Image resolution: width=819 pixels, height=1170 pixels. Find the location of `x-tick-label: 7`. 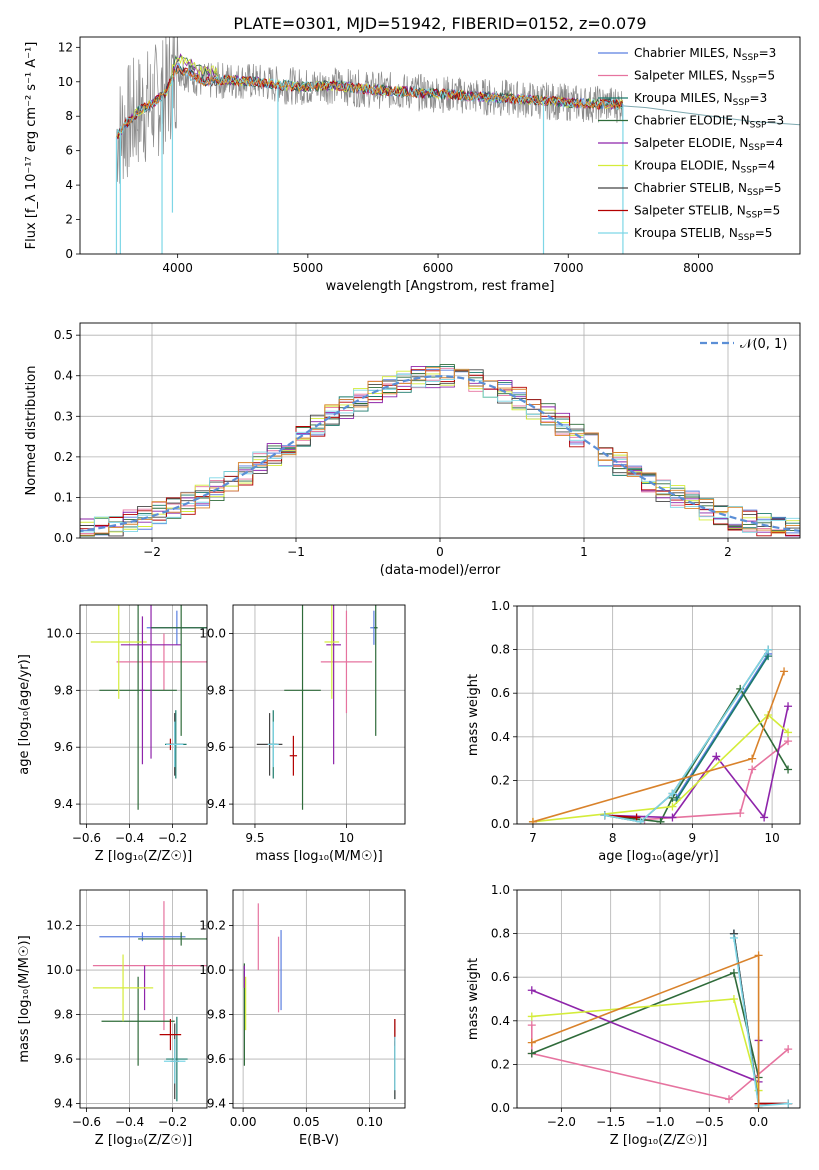

x-tick-label: 7 is located at coordinates (533, 838).